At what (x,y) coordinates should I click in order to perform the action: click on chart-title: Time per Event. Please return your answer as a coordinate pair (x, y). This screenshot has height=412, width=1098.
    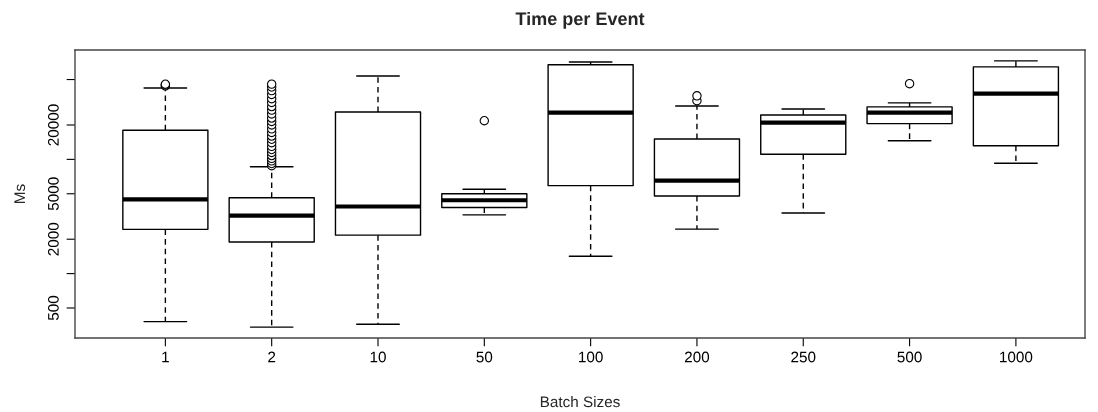
    Looking at the image, I should click on (580, 20).